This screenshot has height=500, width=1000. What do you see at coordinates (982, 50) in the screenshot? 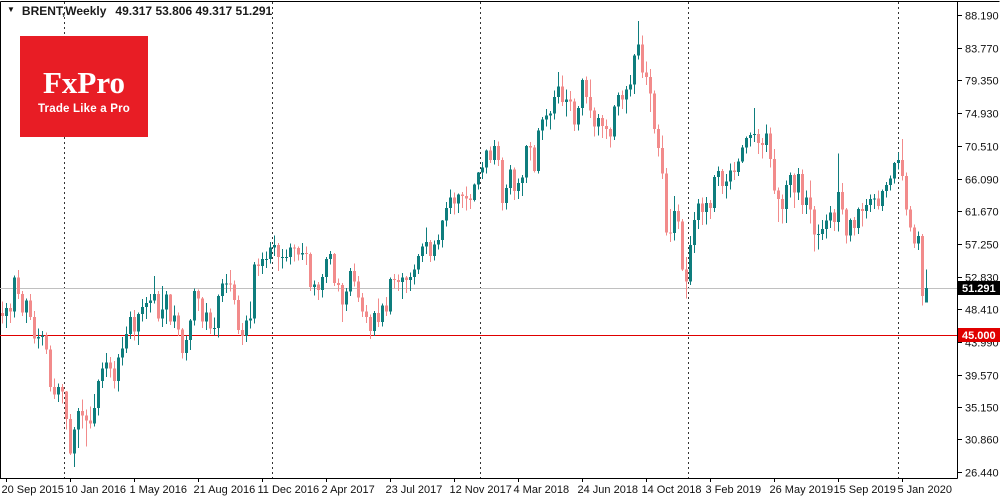
I see `y-axis-label: 83.770` at bounding box center [982, 50].